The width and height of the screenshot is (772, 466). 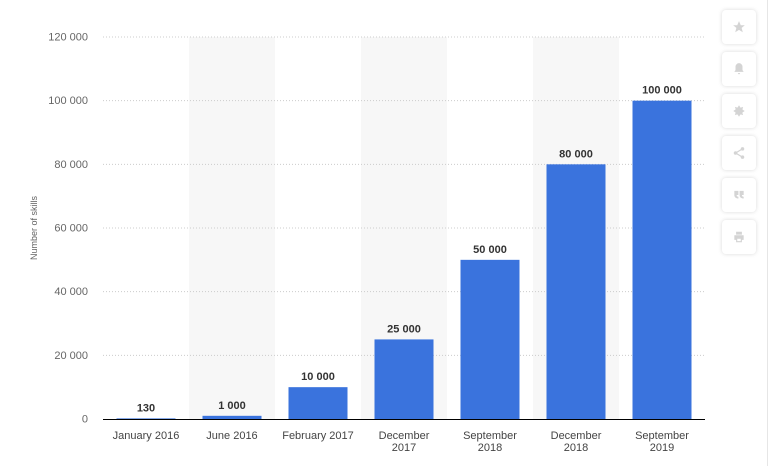 I want to click on favorite-button, so click(x=739, y=27).